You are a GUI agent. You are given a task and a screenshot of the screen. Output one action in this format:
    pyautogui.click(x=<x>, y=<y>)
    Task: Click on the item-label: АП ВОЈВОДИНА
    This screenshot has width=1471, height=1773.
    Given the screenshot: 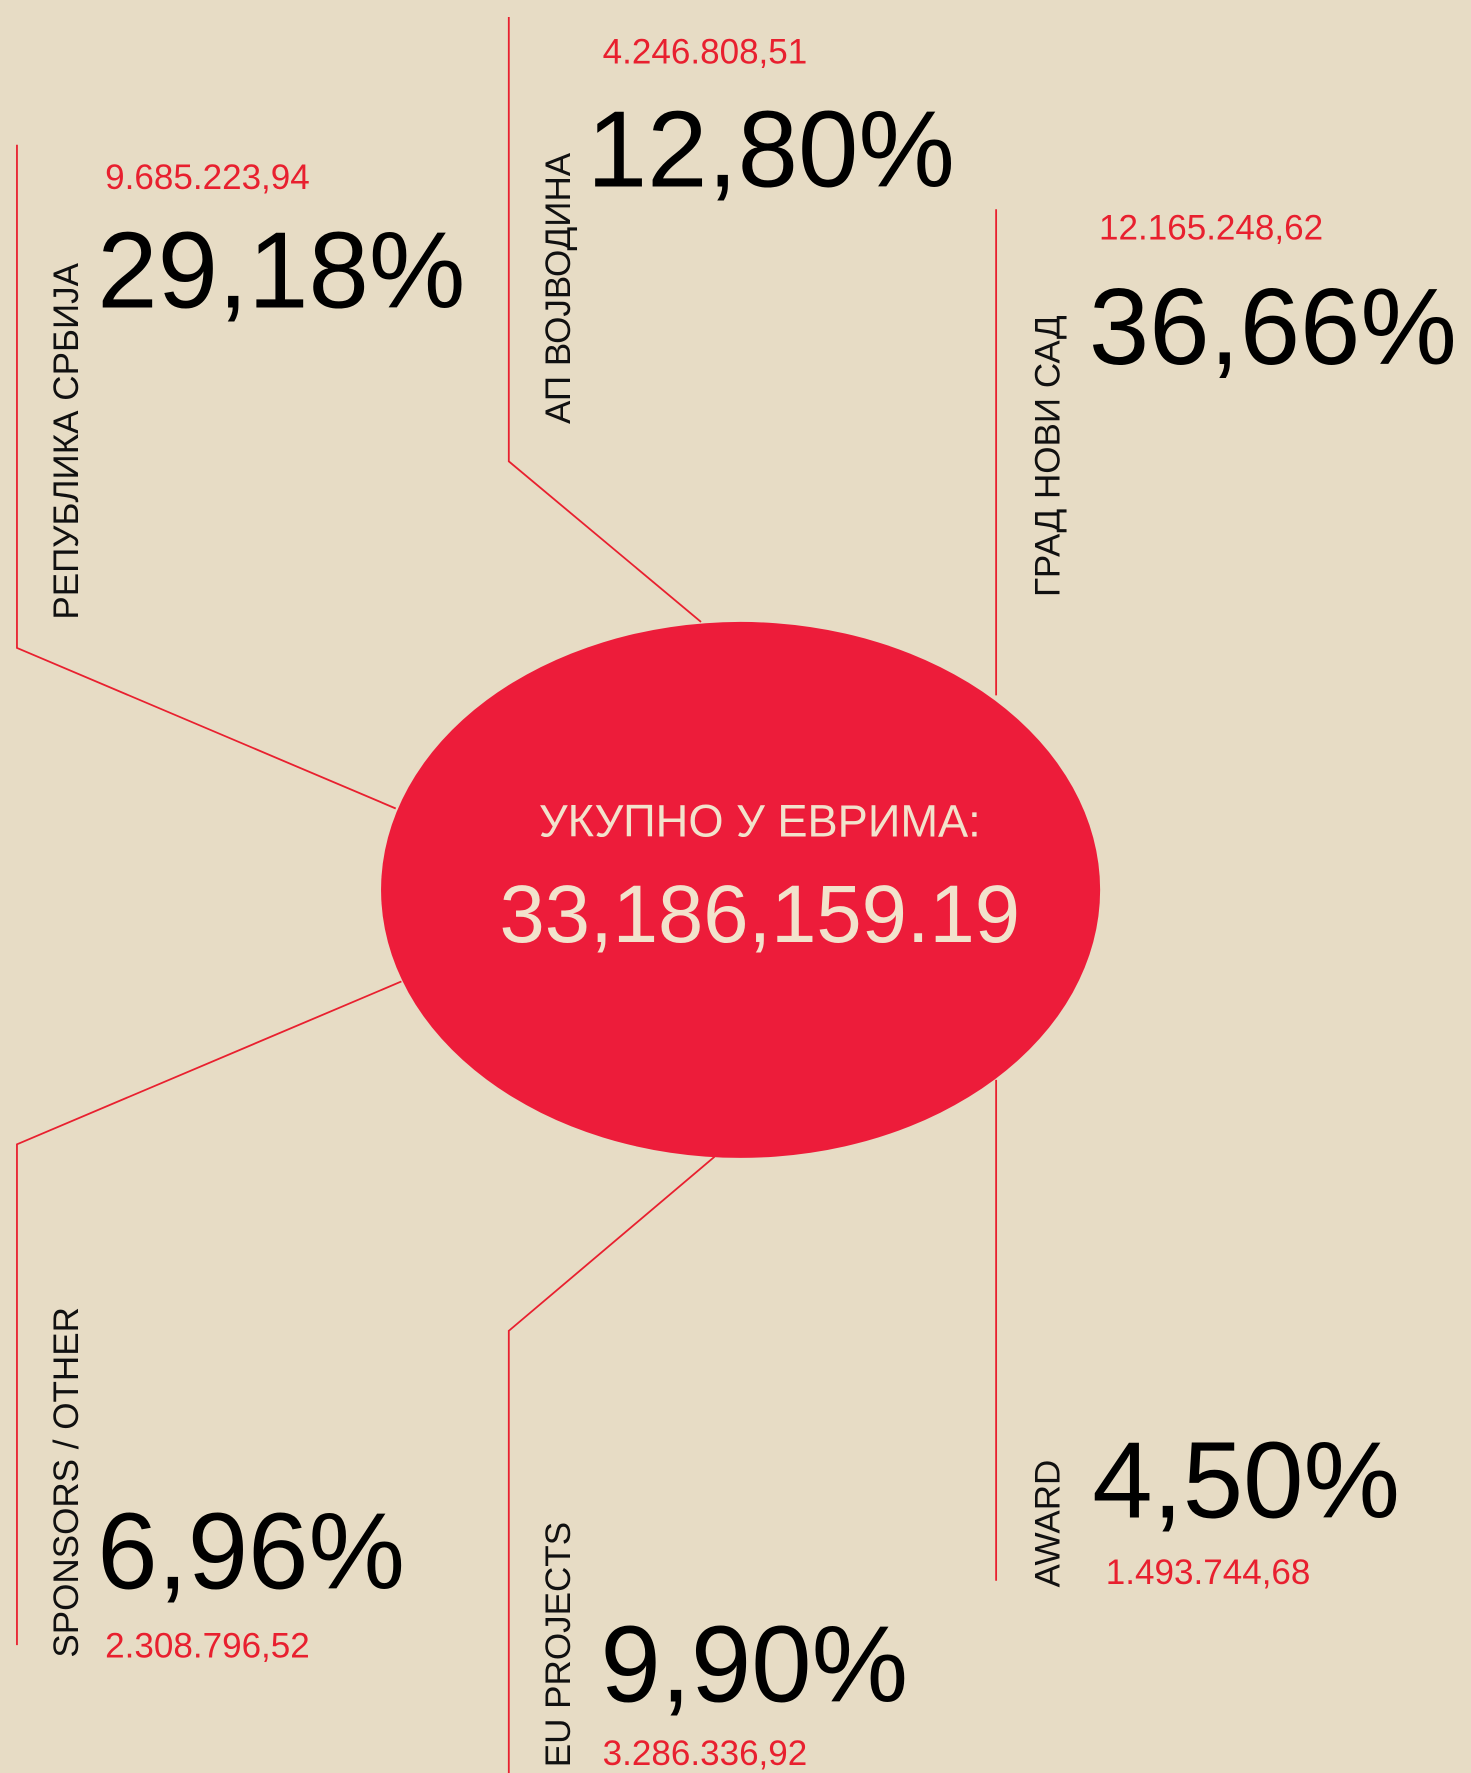 What is the action you would take?
    pyautogui.click(x=558, y=288)
    